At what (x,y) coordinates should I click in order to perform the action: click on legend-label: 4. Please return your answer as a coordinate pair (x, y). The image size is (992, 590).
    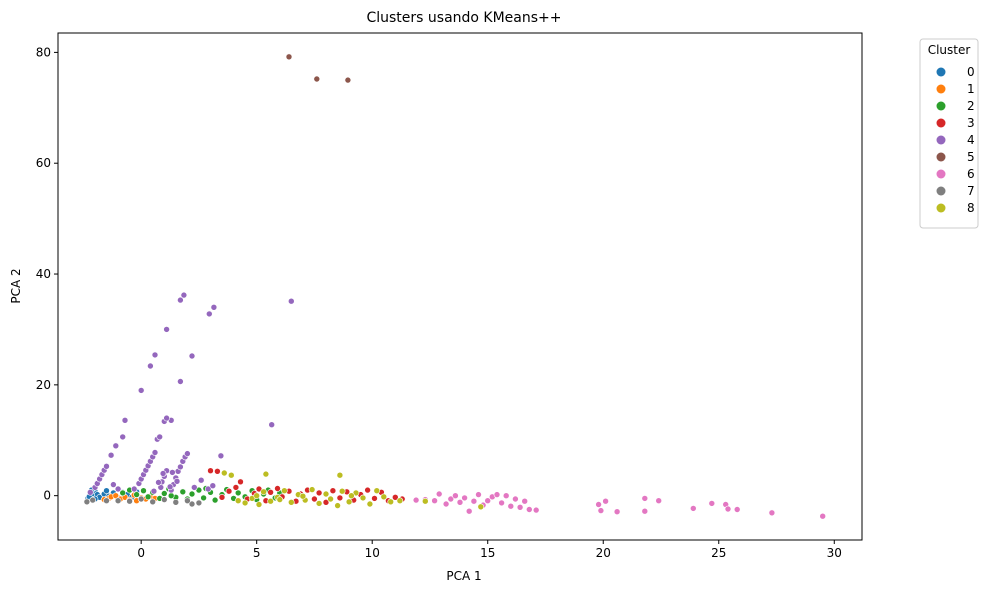
    Looking at the image, I should click on (971, 140).